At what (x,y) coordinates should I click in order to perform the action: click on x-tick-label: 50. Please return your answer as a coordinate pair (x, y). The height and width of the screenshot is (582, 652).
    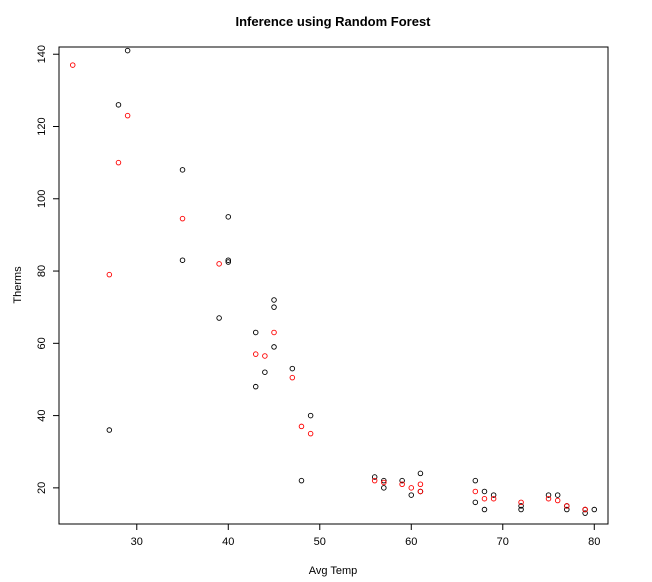
    Looking at the image, I should click on (320, 542).